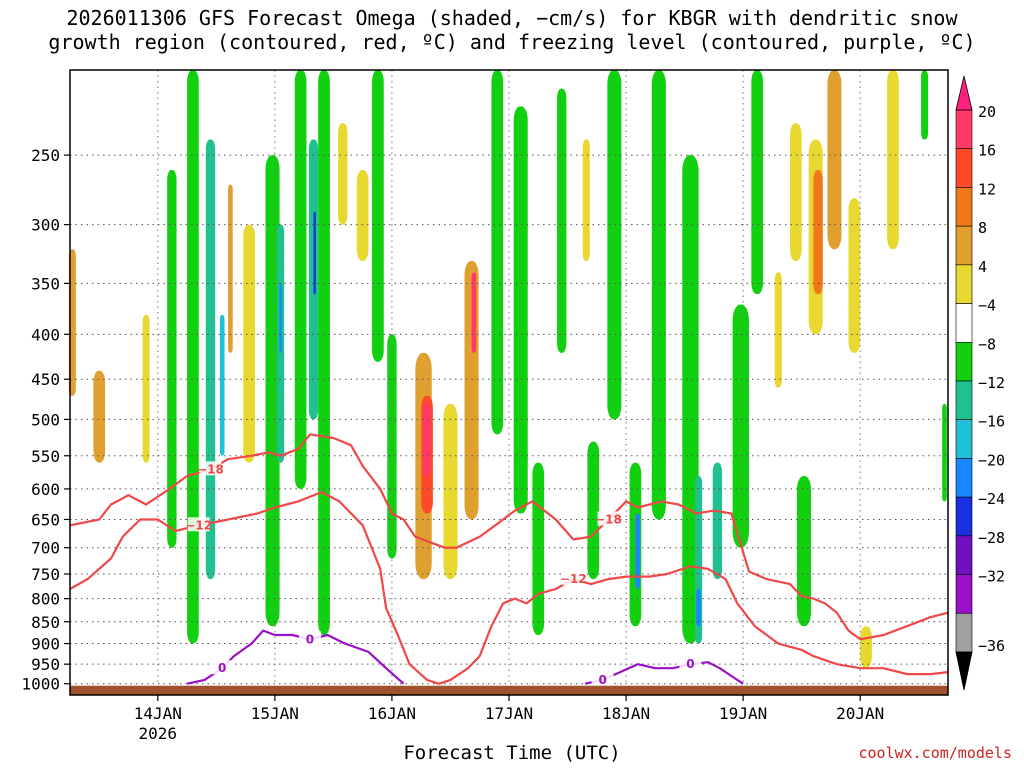 Image resolution: width=1024 pixels, height=768 pixels. Describe the element at coordinates (45, 519) in the screenshot. I see `y-tick-label-650: 650` at that location.